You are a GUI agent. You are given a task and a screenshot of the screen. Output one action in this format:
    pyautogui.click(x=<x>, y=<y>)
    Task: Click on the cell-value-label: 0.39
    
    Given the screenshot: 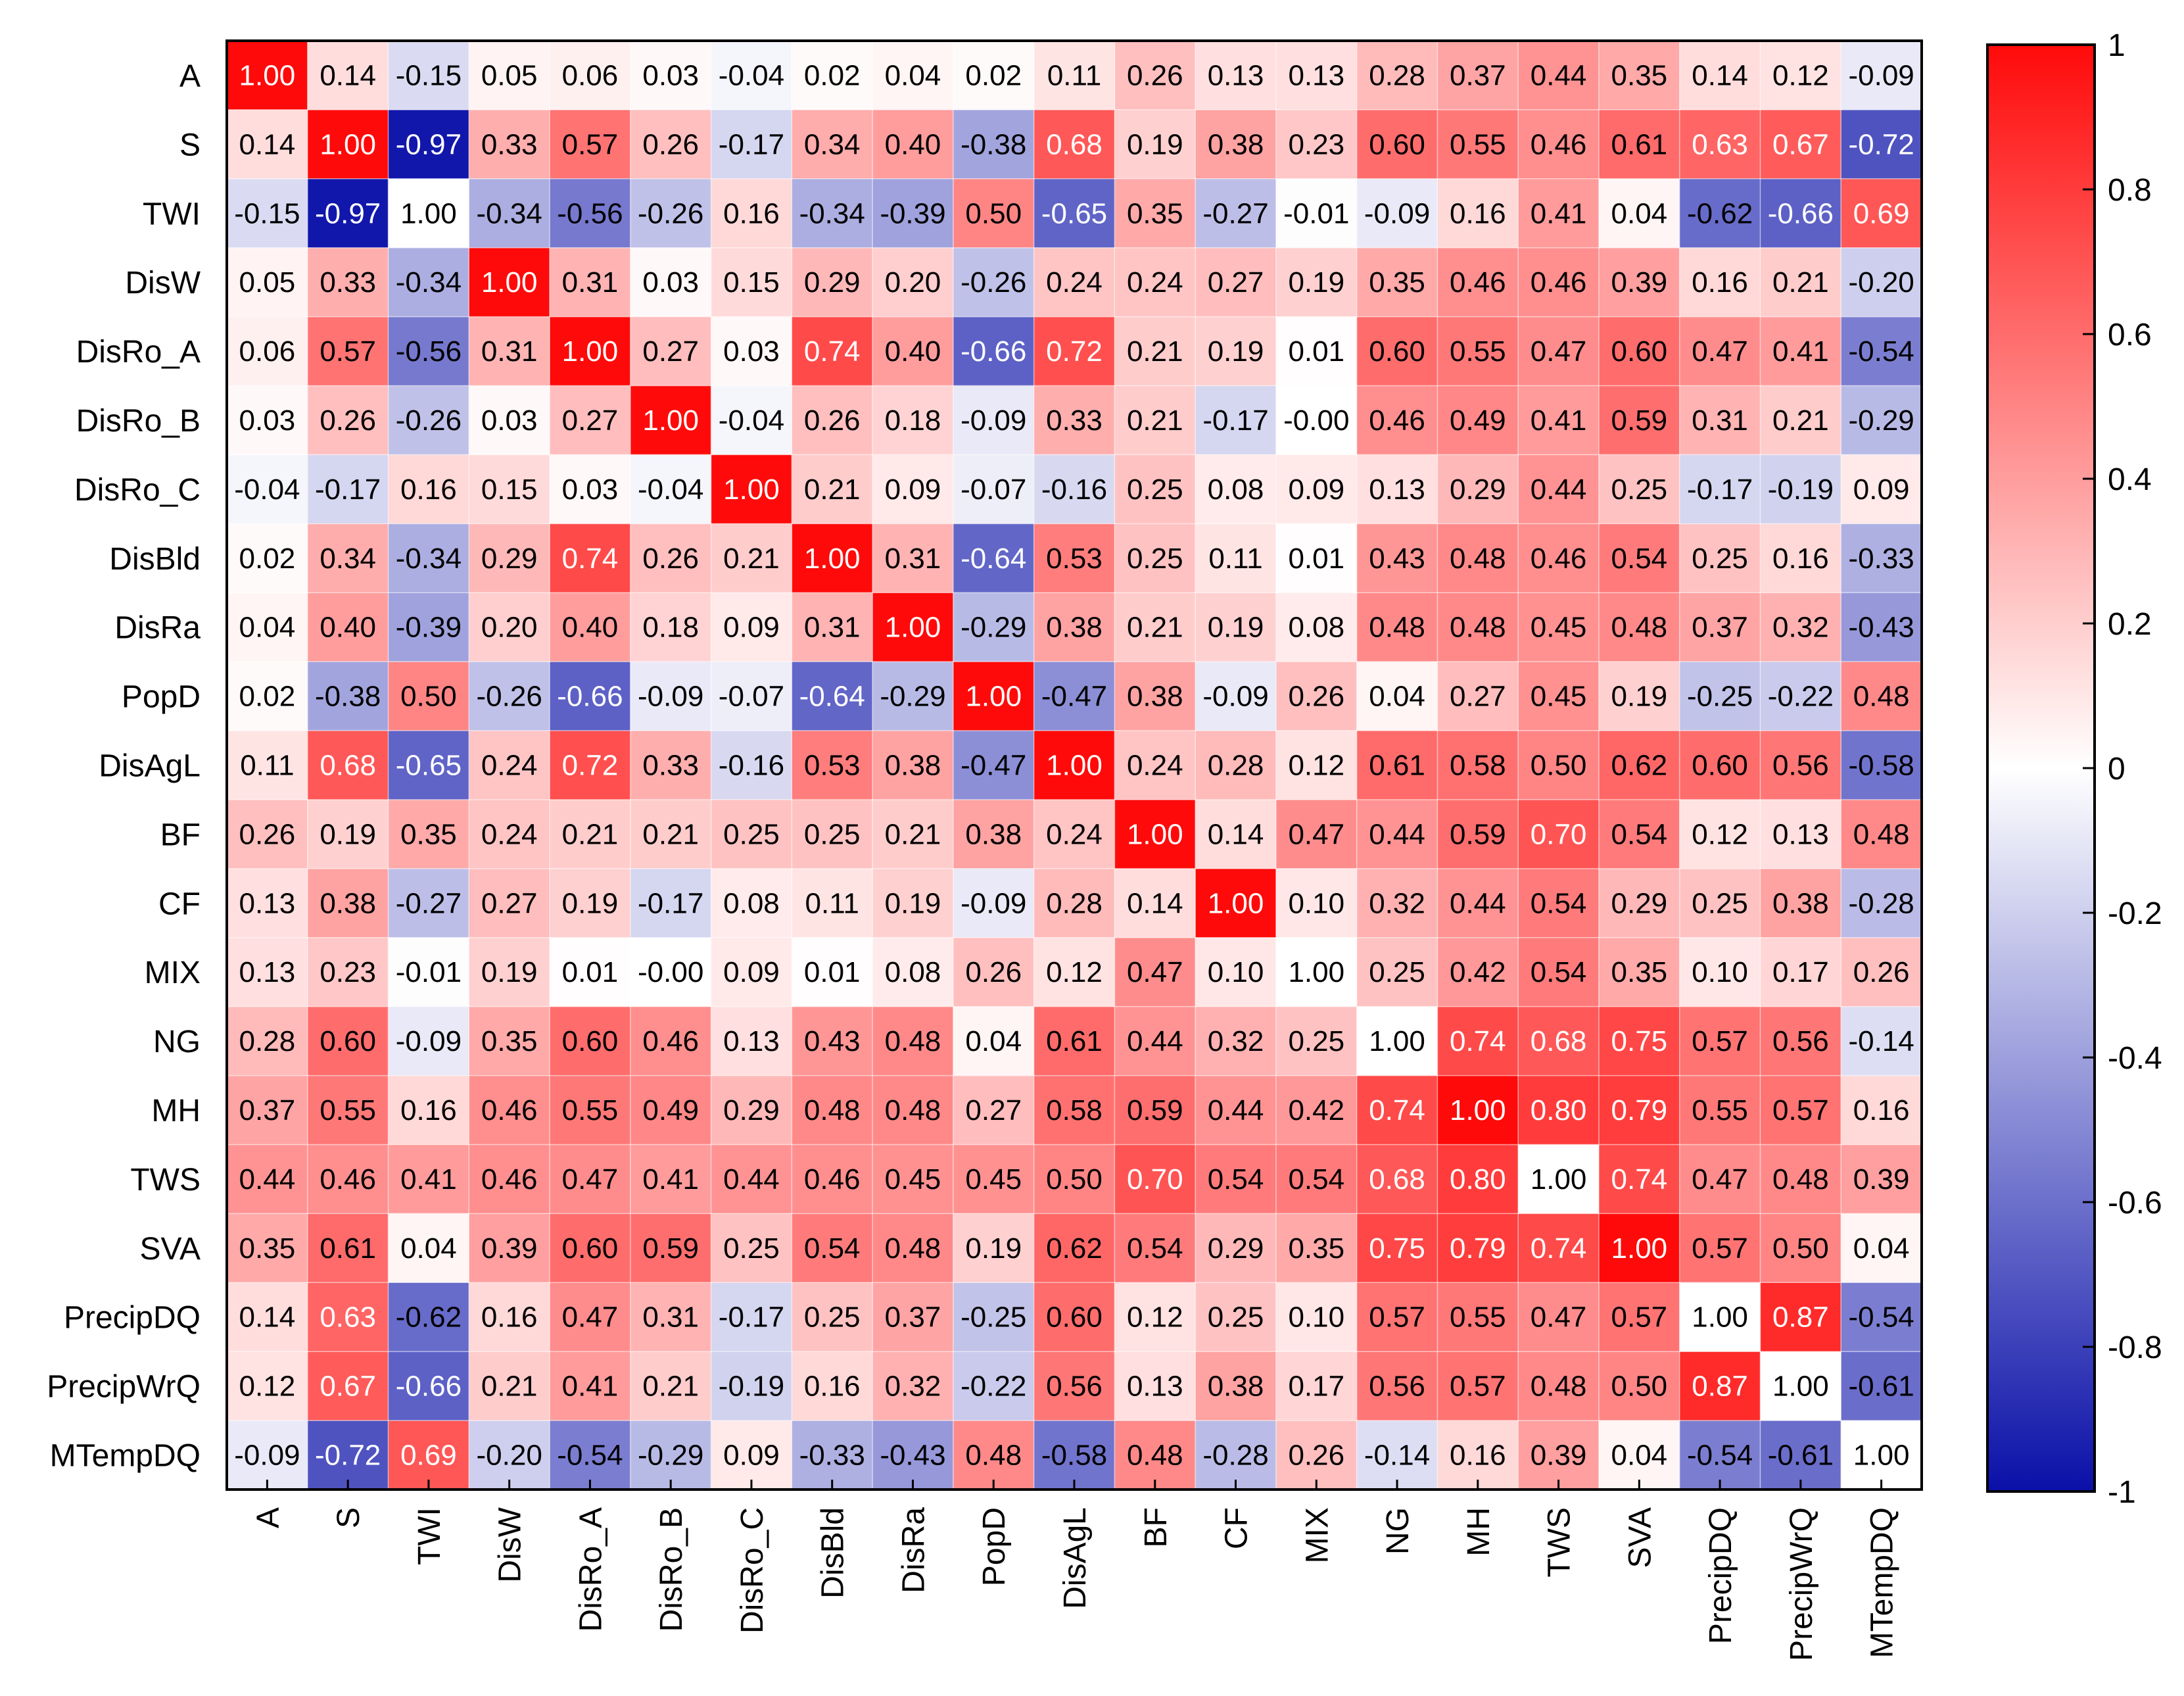 What is the action you would take?
    pyautogui.click(x=1881, y=1179)
    